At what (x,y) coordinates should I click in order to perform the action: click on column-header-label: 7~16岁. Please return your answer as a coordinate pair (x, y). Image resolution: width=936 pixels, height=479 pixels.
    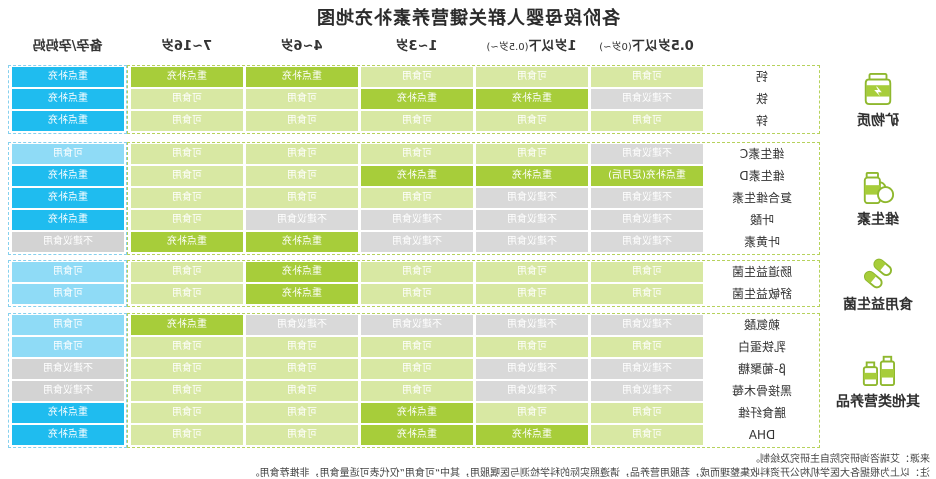
    Looking at the image, I should click on (186, 46).